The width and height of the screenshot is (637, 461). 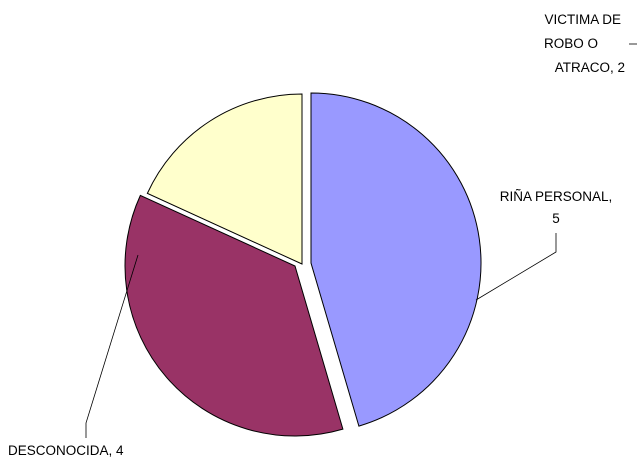 What do you see at coordinates (66, 450) in the screenshot?
I see `label-desconocida: DESCONOCIDA, 4` at bounding box center [66, 450].